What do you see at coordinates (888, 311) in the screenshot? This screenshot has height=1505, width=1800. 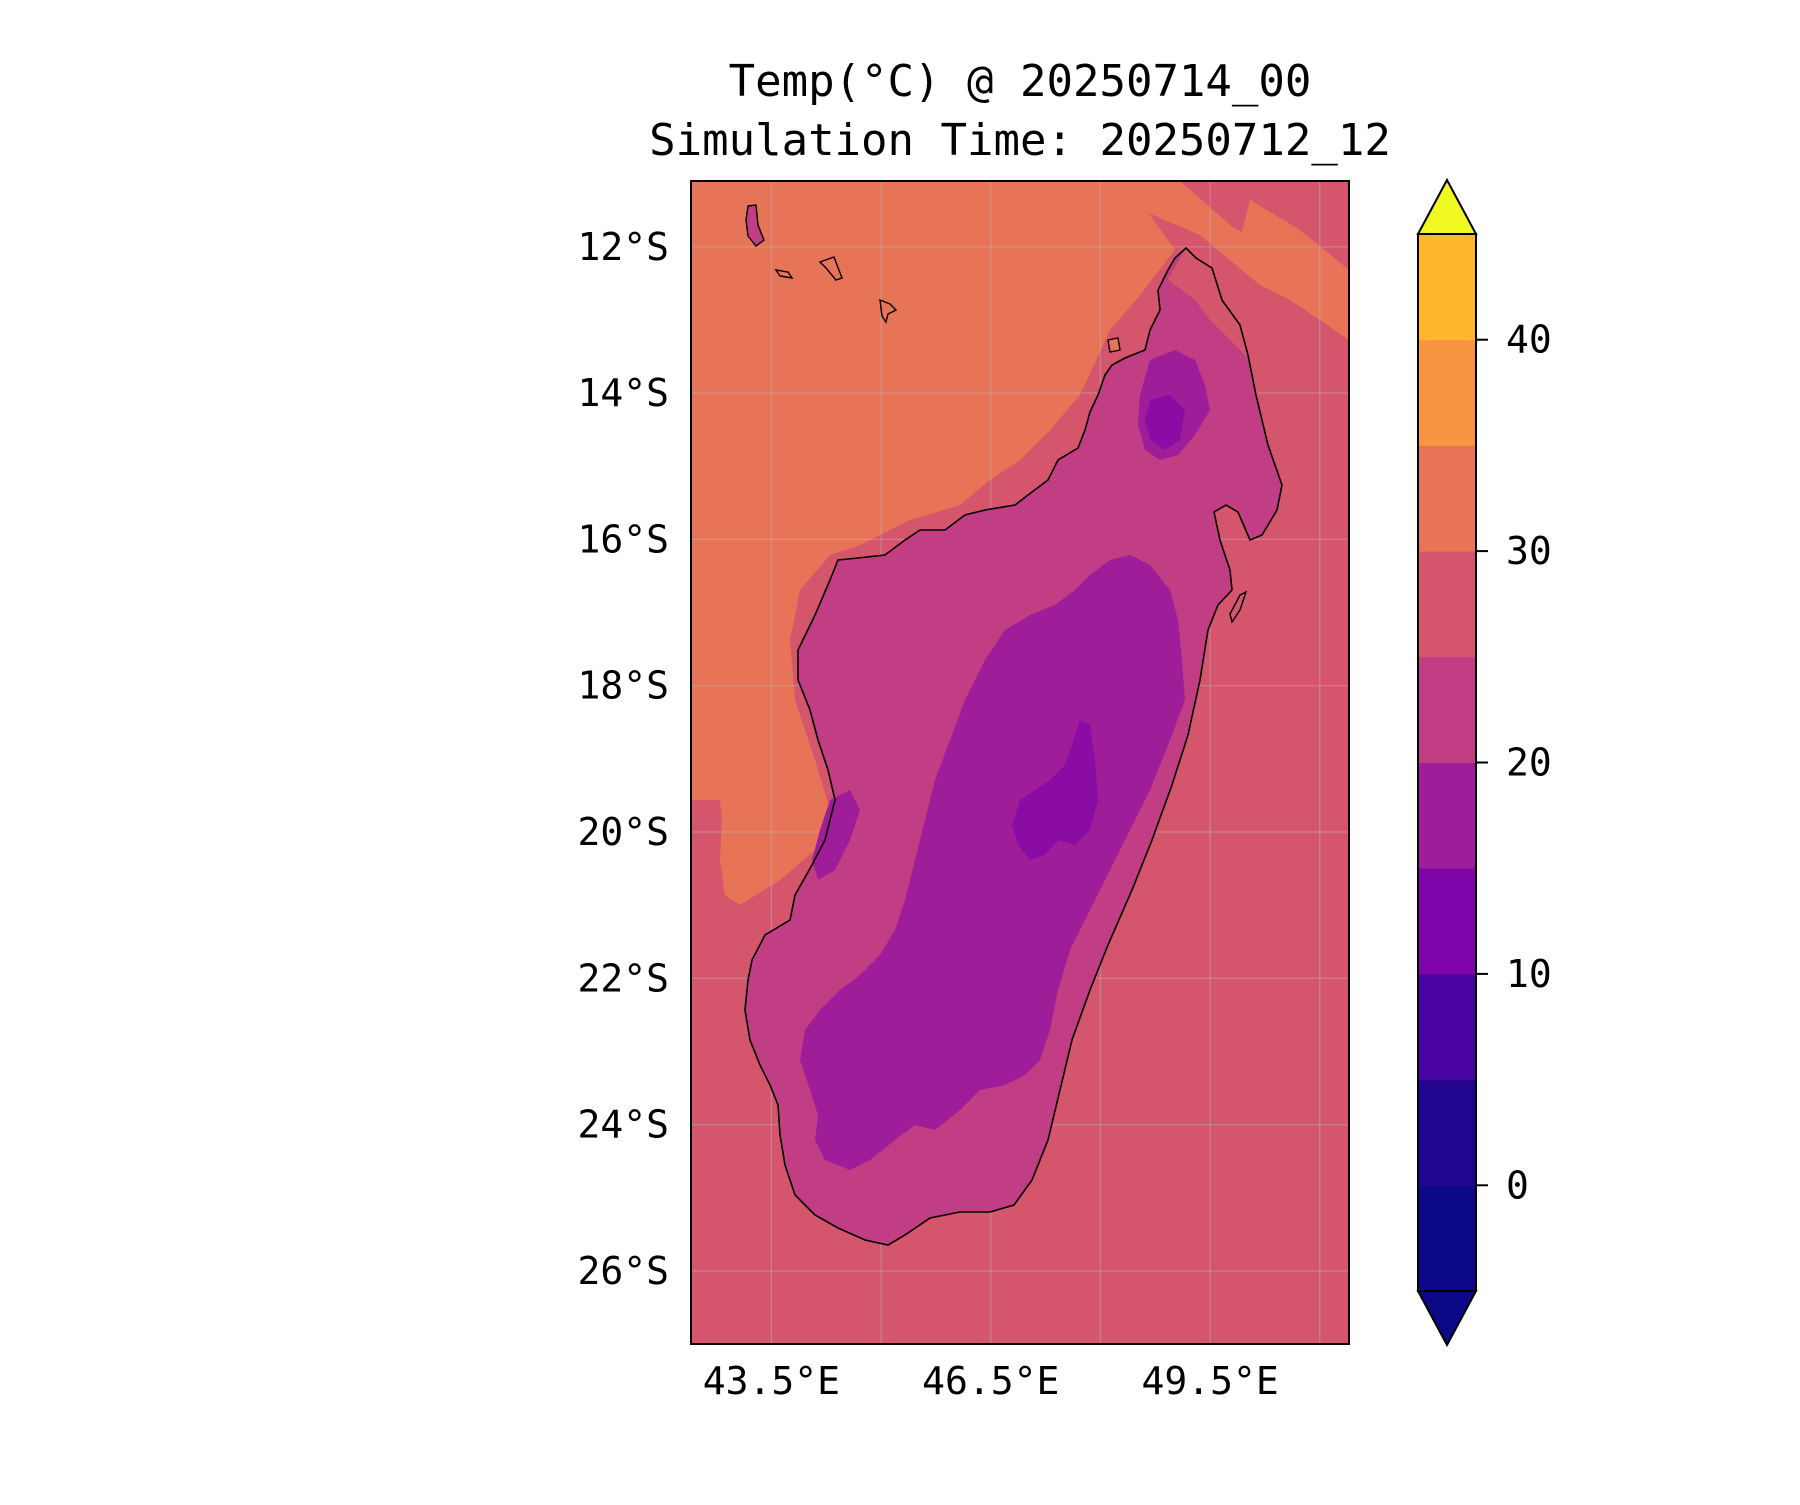 I see `mayotte-island` at bounding box center [888, 311].